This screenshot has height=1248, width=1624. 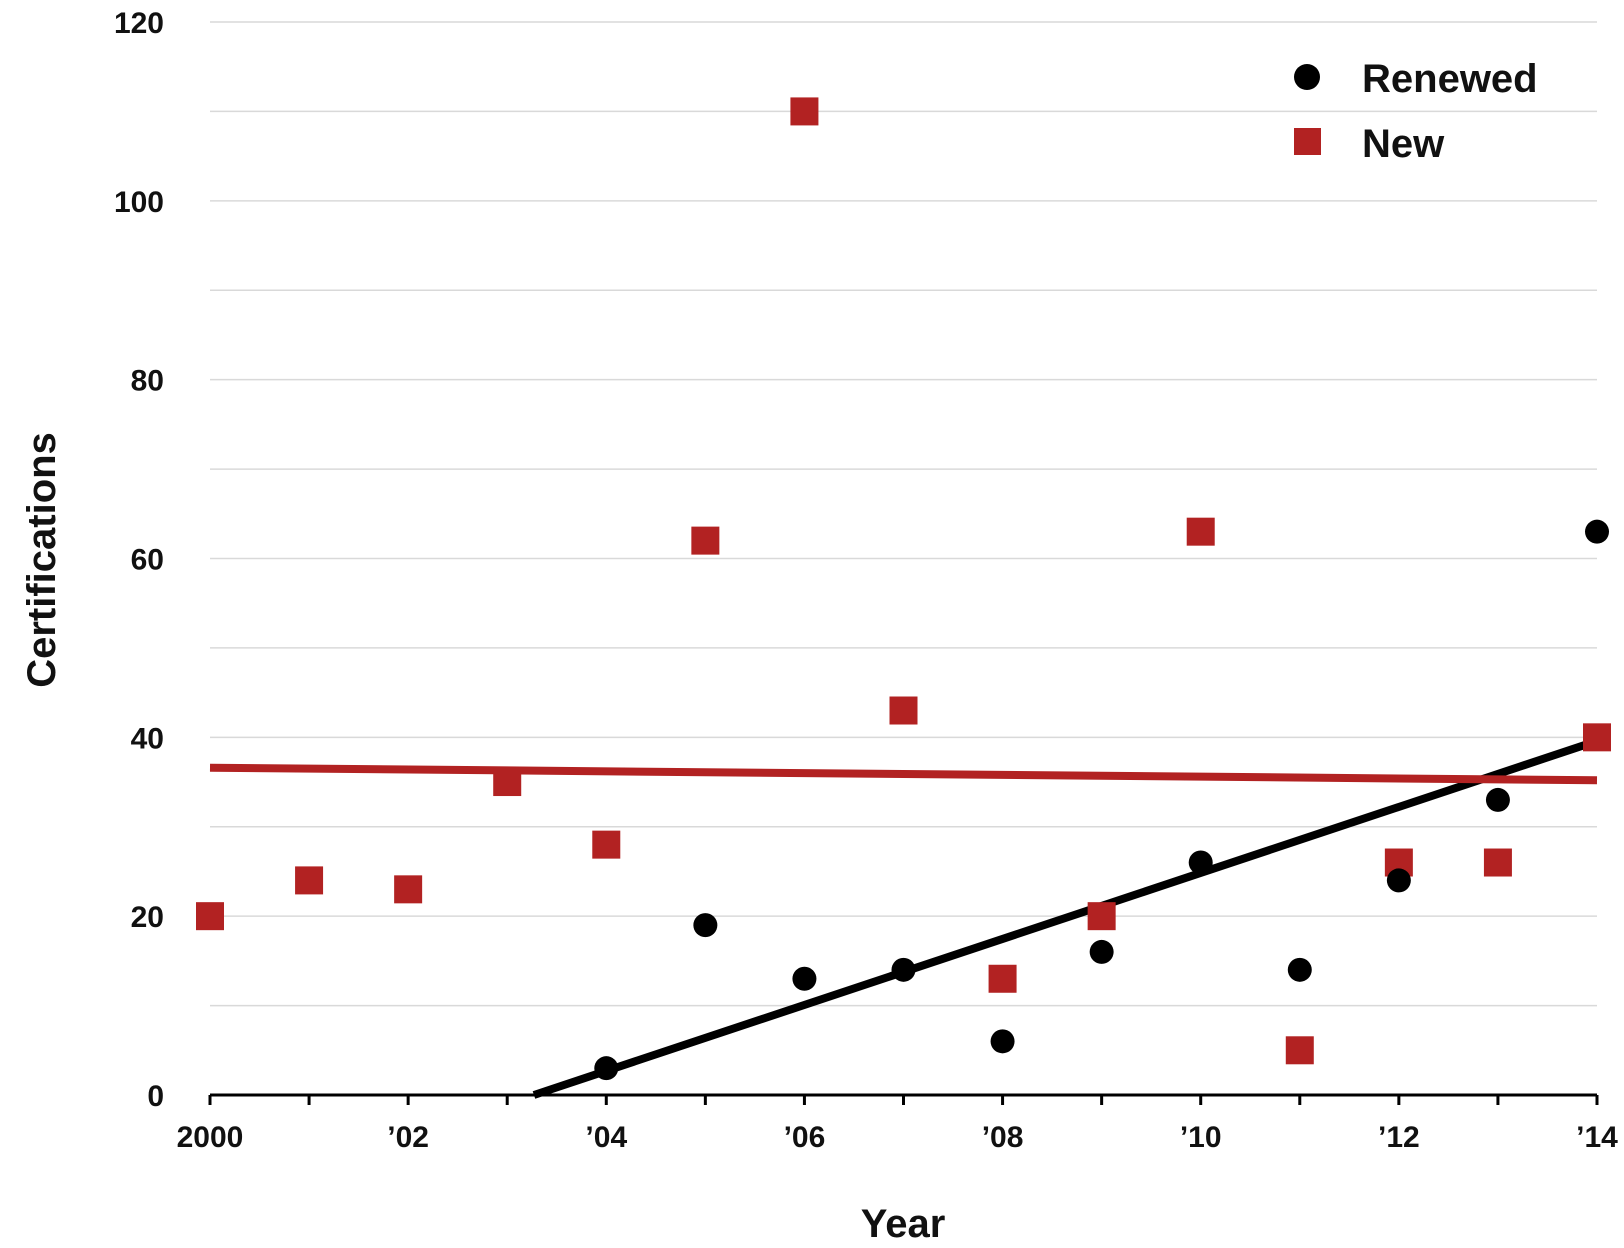 I want to click on x-tick-label-2006: ’06, so click(x=805, y=1137).